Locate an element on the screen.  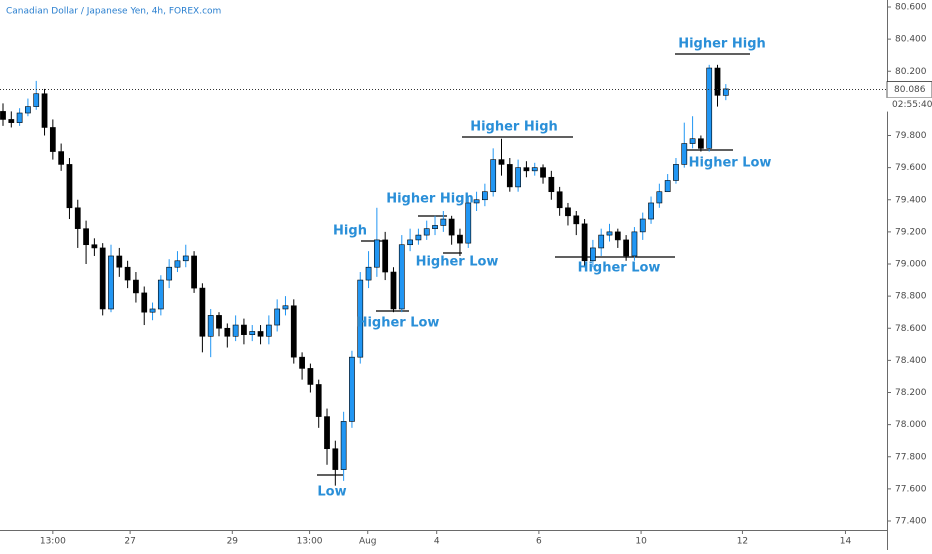
annotation: Low is located at coordinates (331, 492).